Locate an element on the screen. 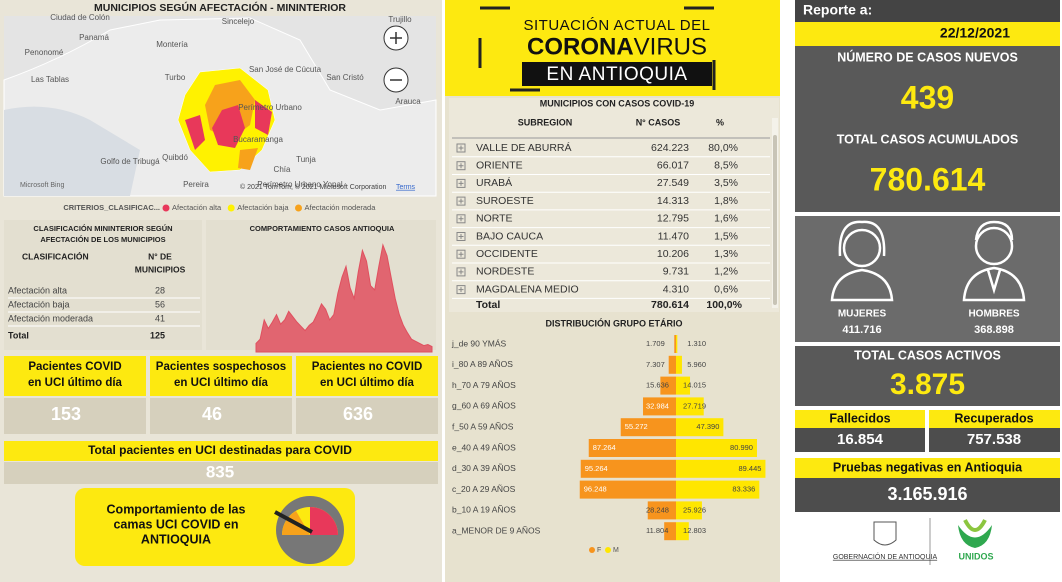 The width and height of the screenshot is (1062, 582). map-label: Chía is located at coordinates (282, 169).